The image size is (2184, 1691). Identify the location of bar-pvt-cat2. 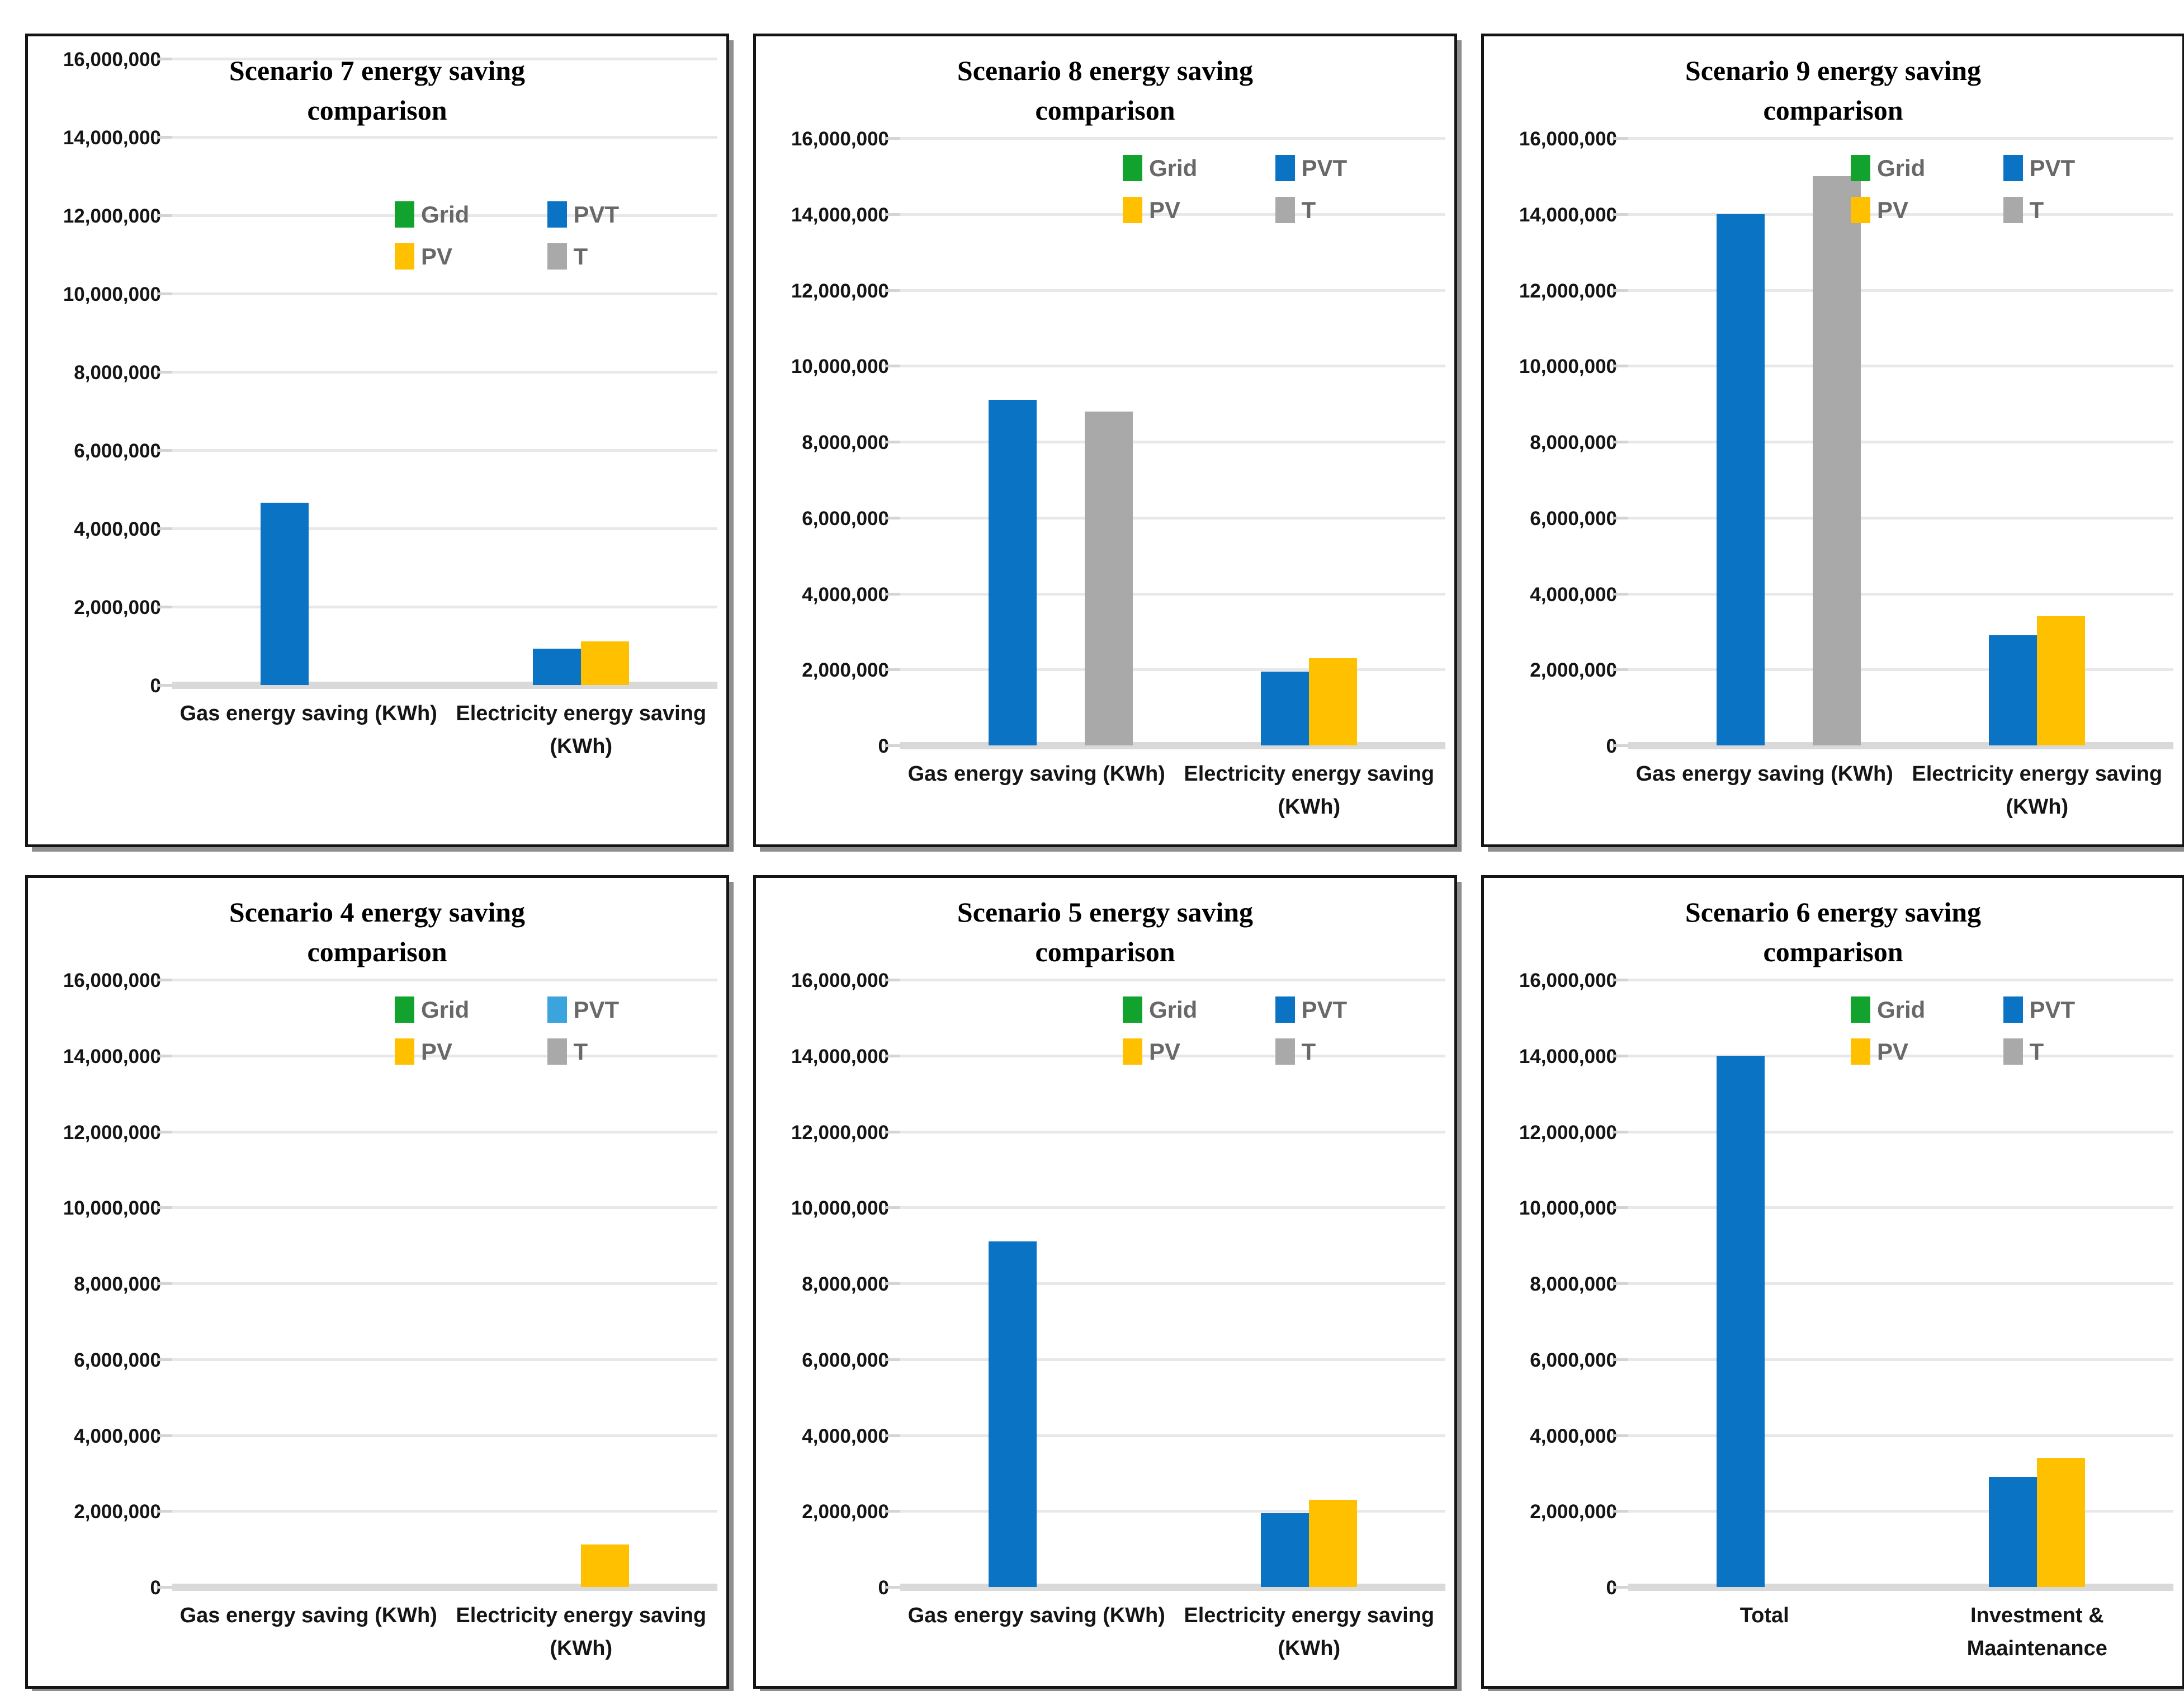
(1285, 1550).